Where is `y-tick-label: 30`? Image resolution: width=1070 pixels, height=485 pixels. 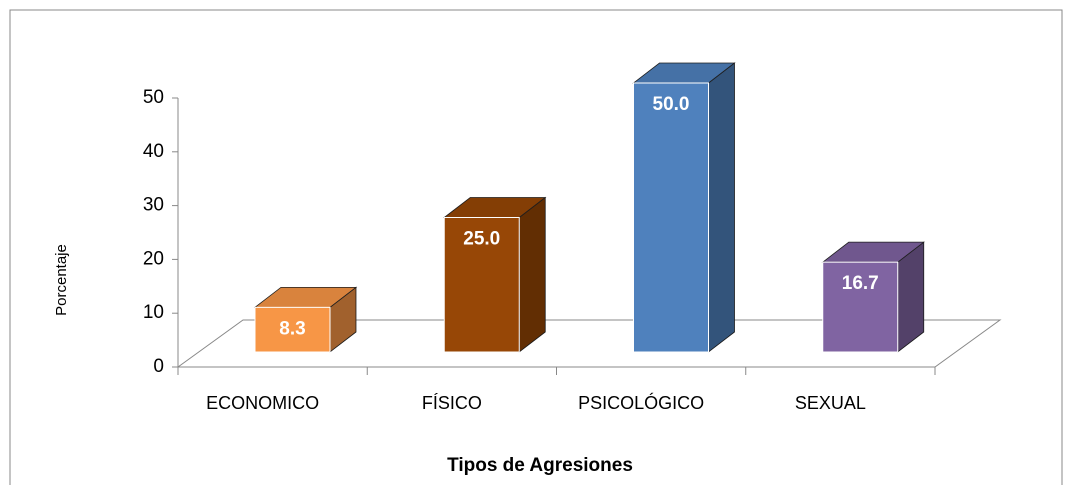
y-tick-label: 30 is located at coordinates (153, 205).